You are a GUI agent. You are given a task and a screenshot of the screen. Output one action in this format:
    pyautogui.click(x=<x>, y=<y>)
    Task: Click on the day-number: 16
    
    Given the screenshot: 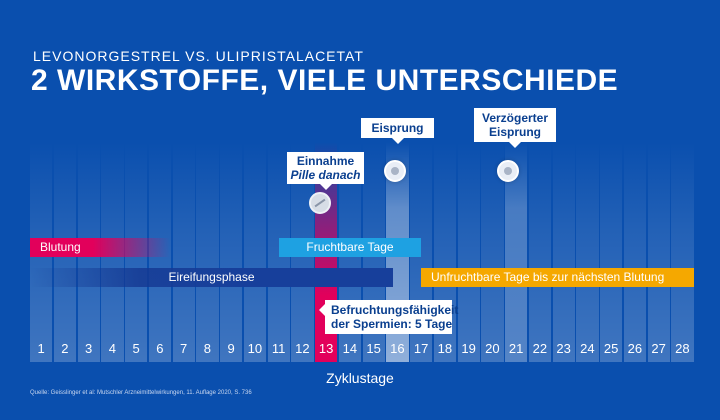 What is the action you would take?
    pyautogui.click(x=397, y=348)
    